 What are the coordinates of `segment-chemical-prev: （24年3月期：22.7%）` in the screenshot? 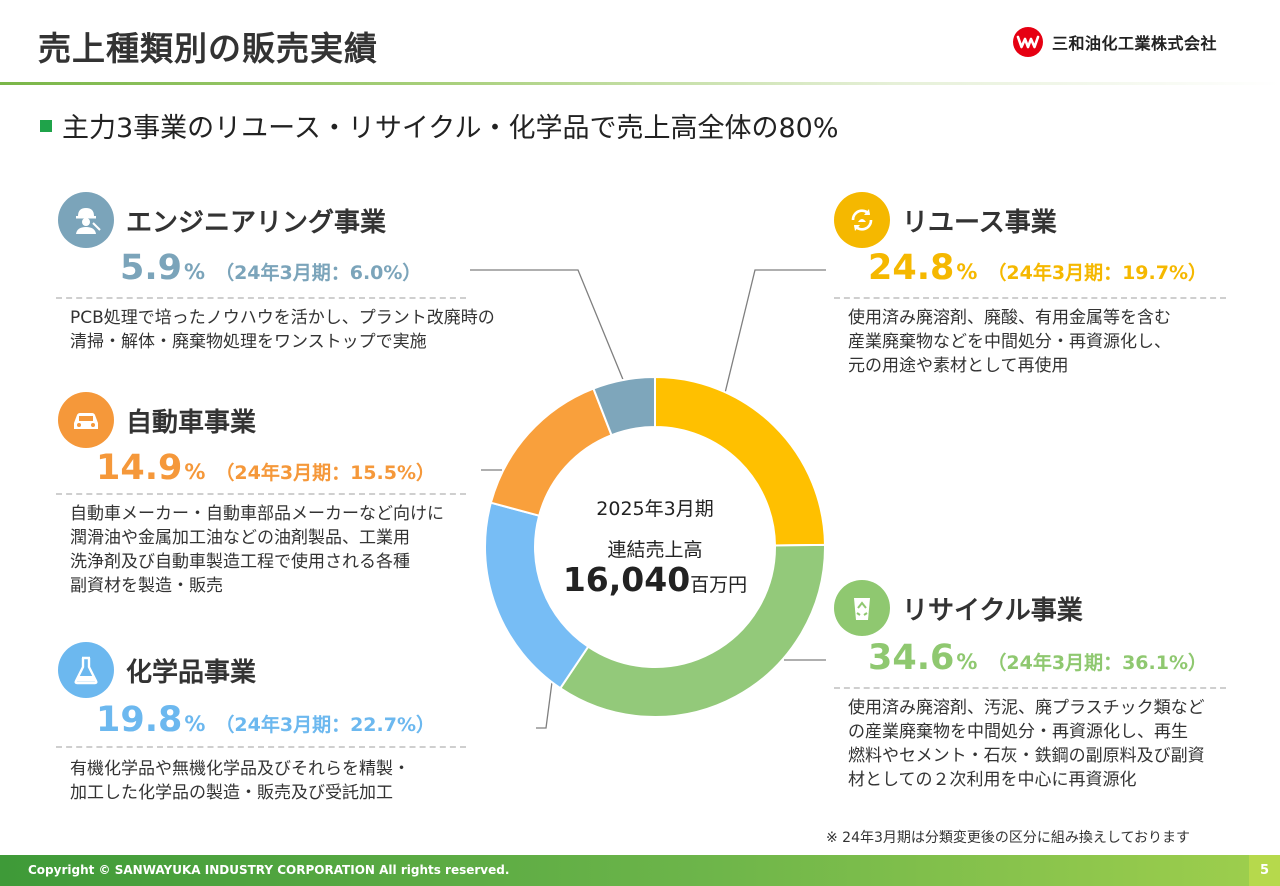 It's located at (325, 725).